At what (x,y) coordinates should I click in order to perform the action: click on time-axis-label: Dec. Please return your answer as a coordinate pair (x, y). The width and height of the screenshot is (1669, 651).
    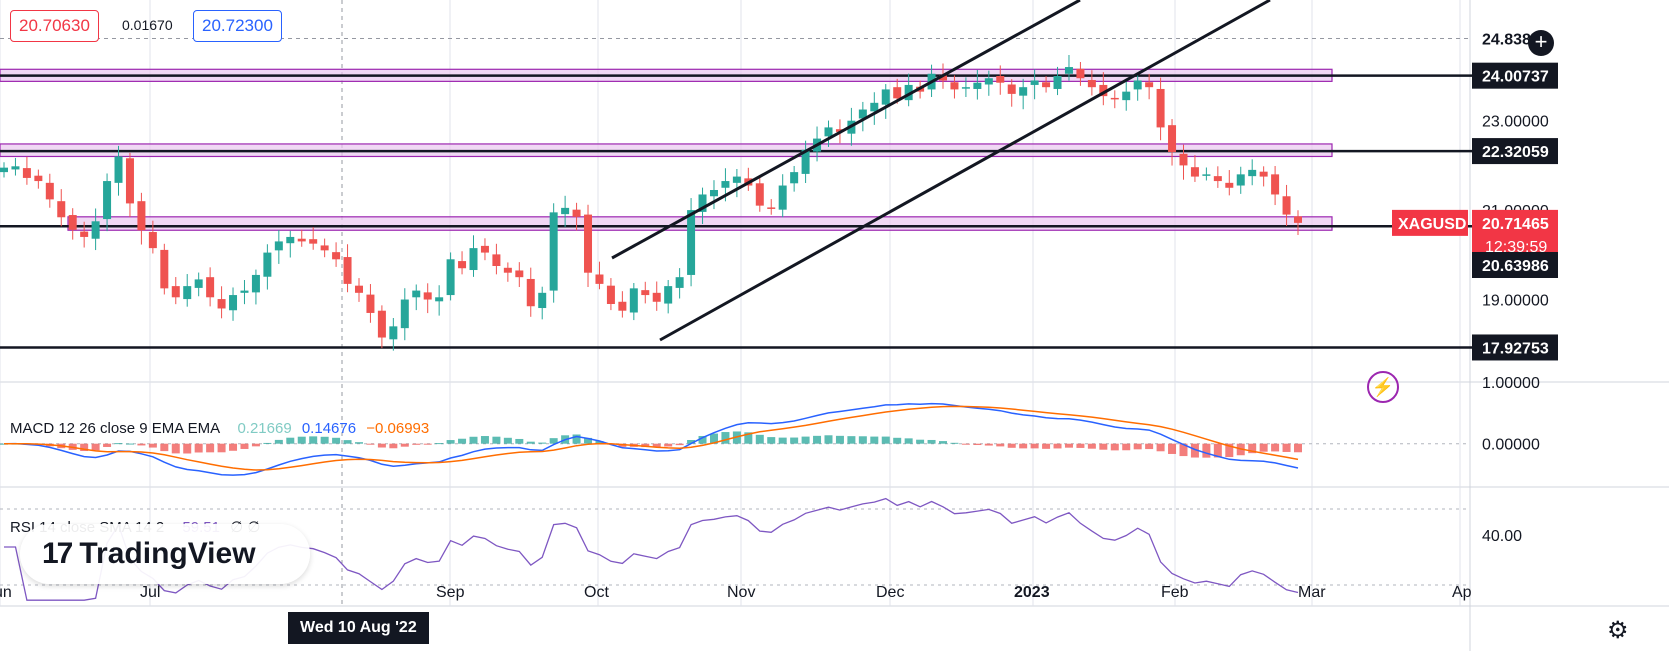
    Looking at the image, I should click on (890, 592).